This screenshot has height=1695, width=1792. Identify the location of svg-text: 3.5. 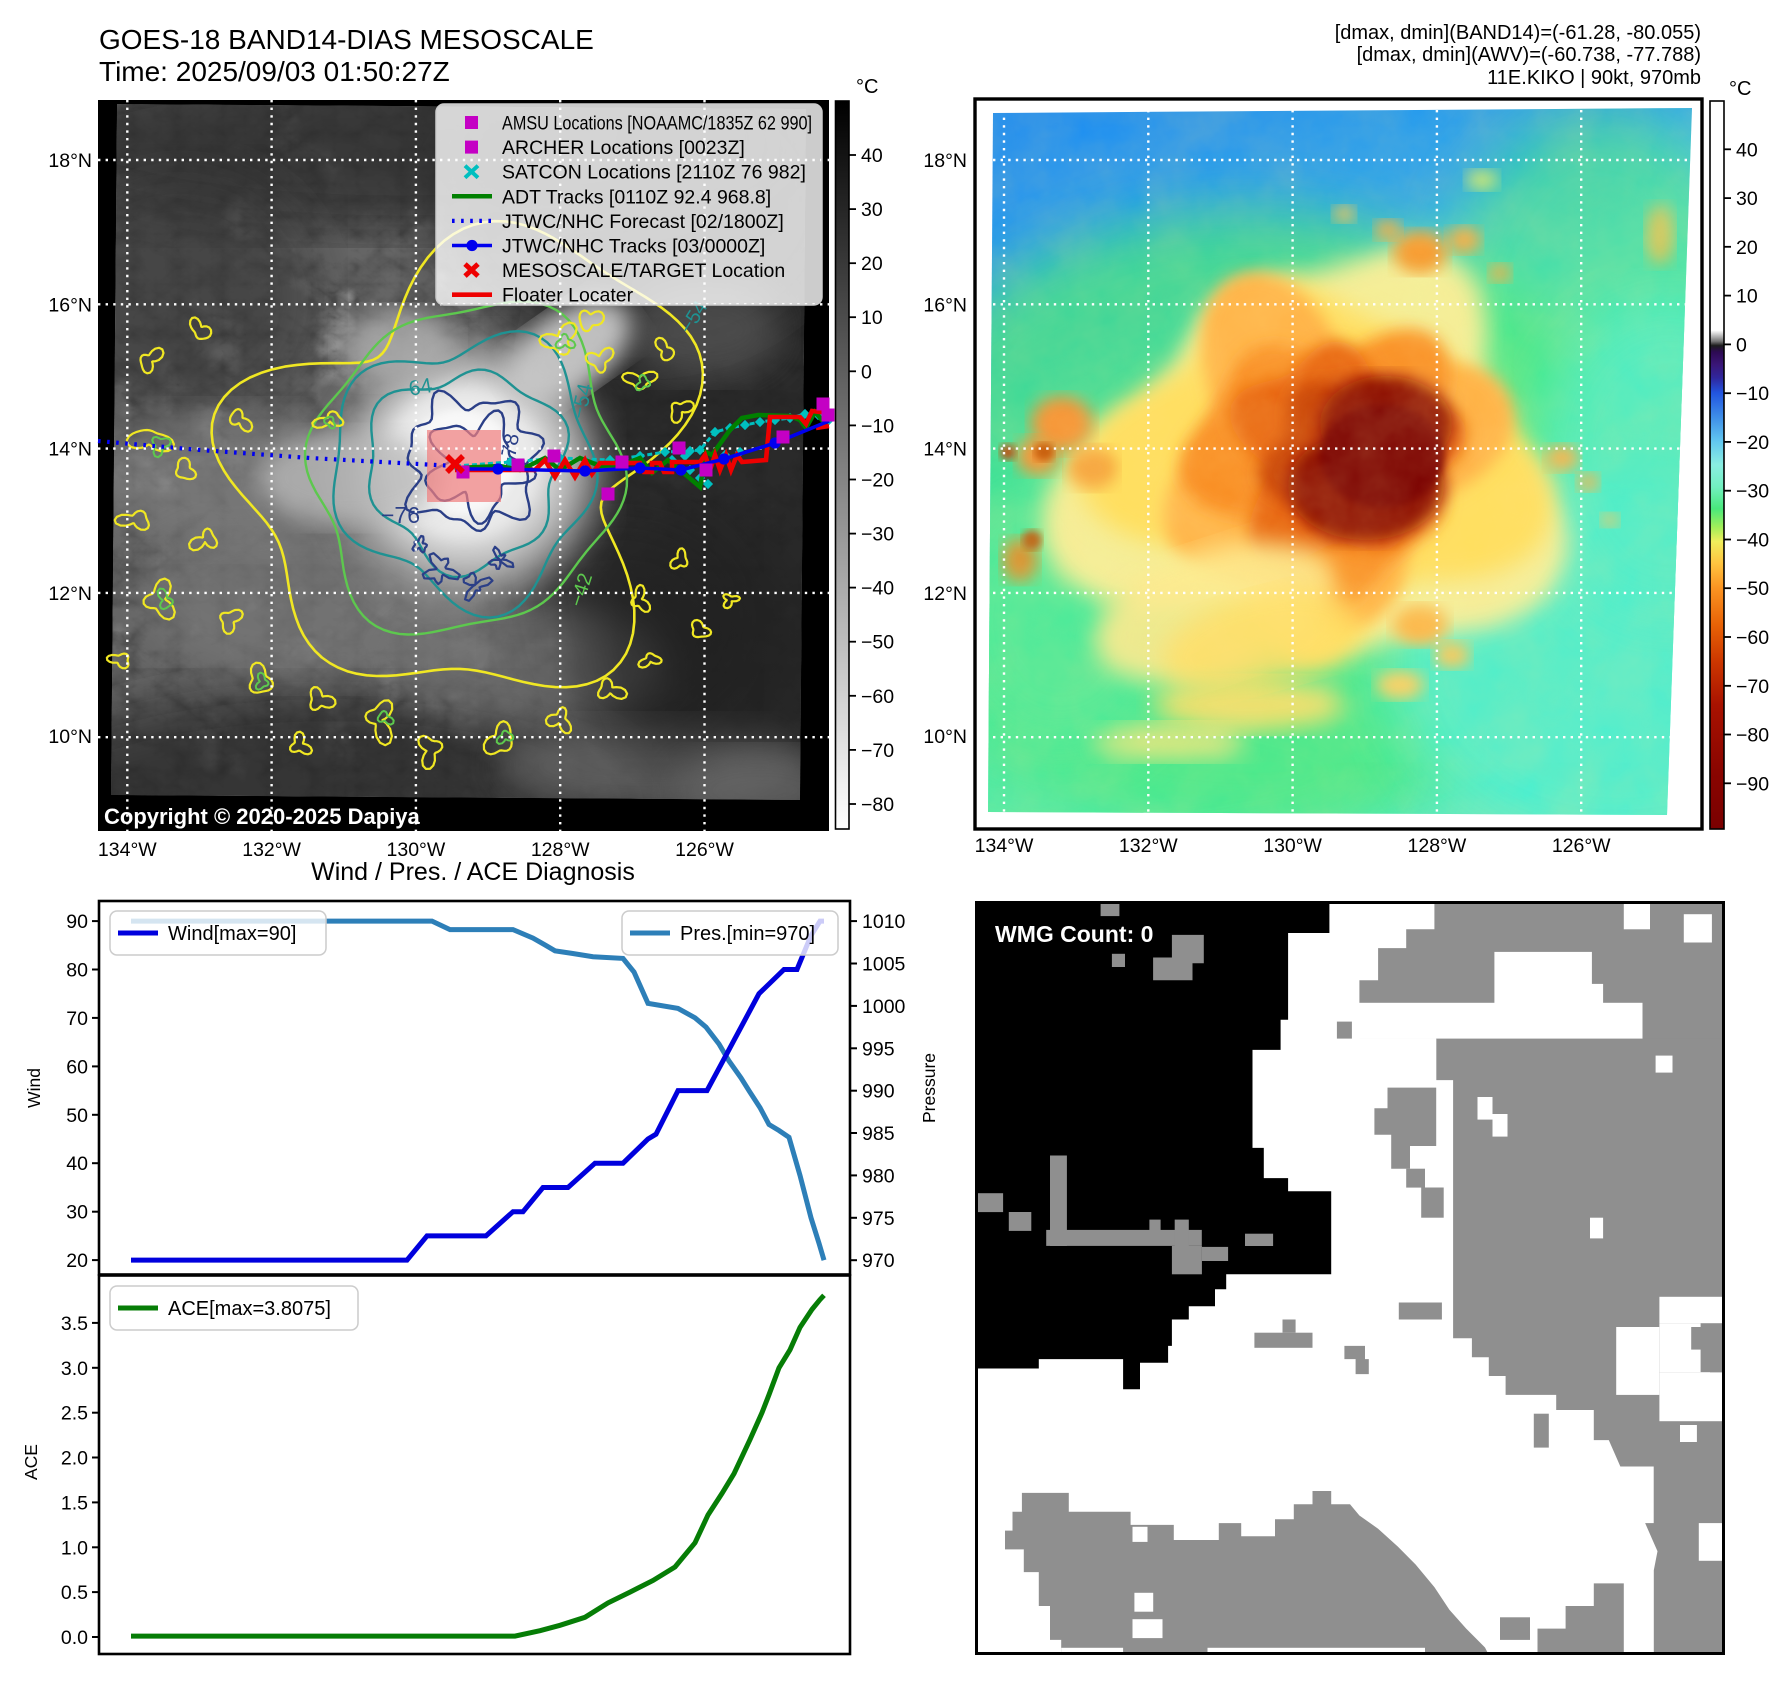
(74, 1324).